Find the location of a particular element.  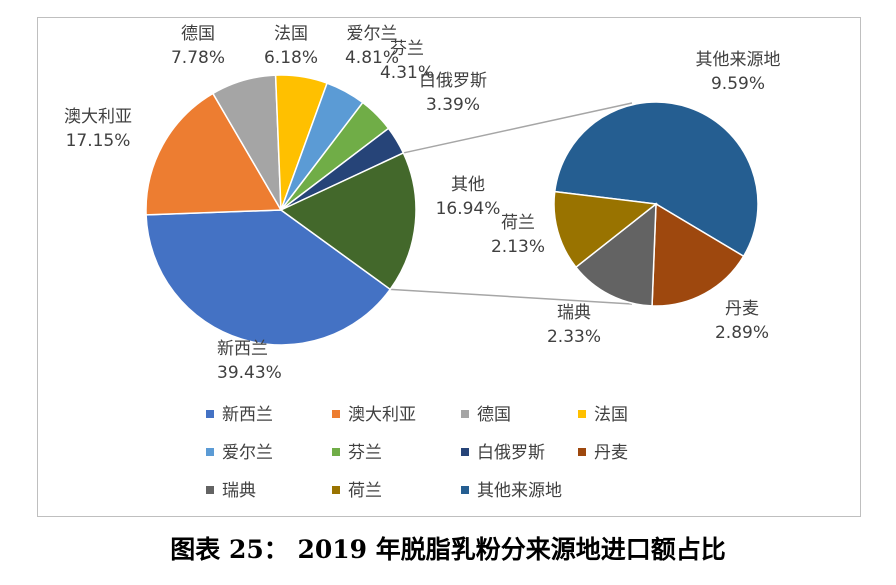

legend-item: 白俄罗斯 is located at coordinates (503, 453).